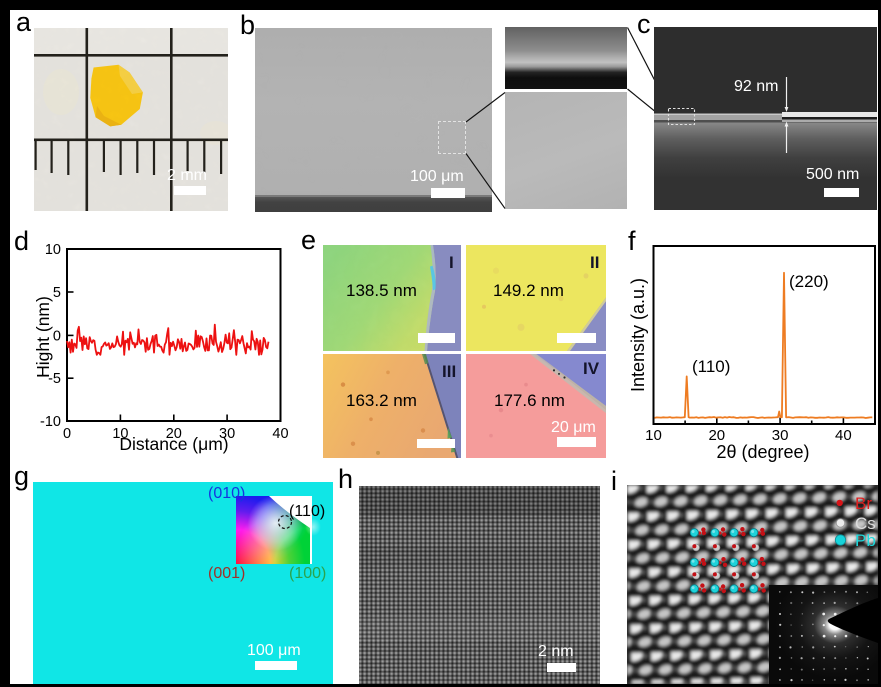  What do you see at coordinates (57, 293) in the screenshot?
I see `svg-text: 5` at bounding box center [57, 293].